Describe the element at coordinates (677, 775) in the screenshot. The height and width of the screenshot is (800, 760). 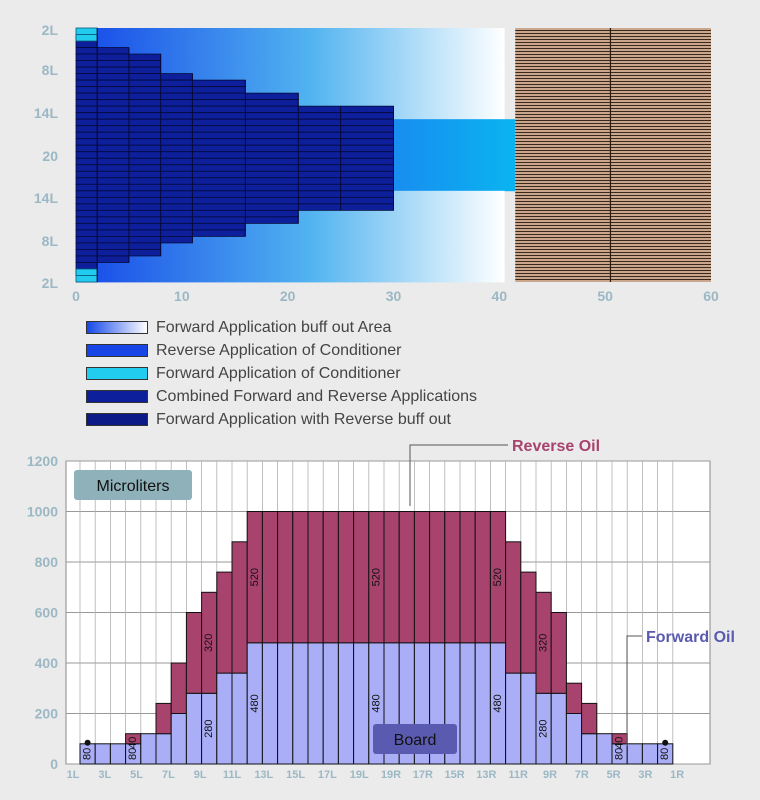
I see `x-tick-label: 1R` at that location.